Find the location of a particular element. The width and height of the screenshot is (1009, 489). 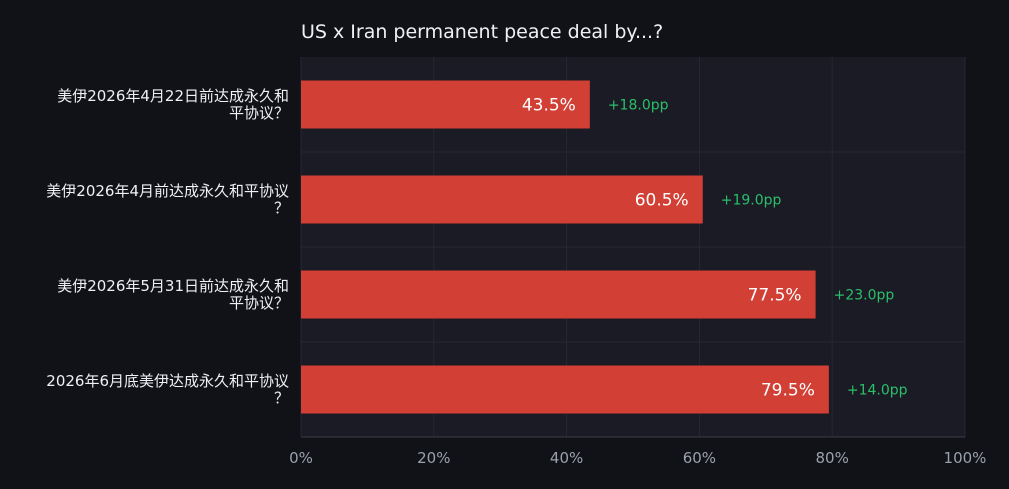

x-tick-label: 0% is located at coordinates (301, 458).